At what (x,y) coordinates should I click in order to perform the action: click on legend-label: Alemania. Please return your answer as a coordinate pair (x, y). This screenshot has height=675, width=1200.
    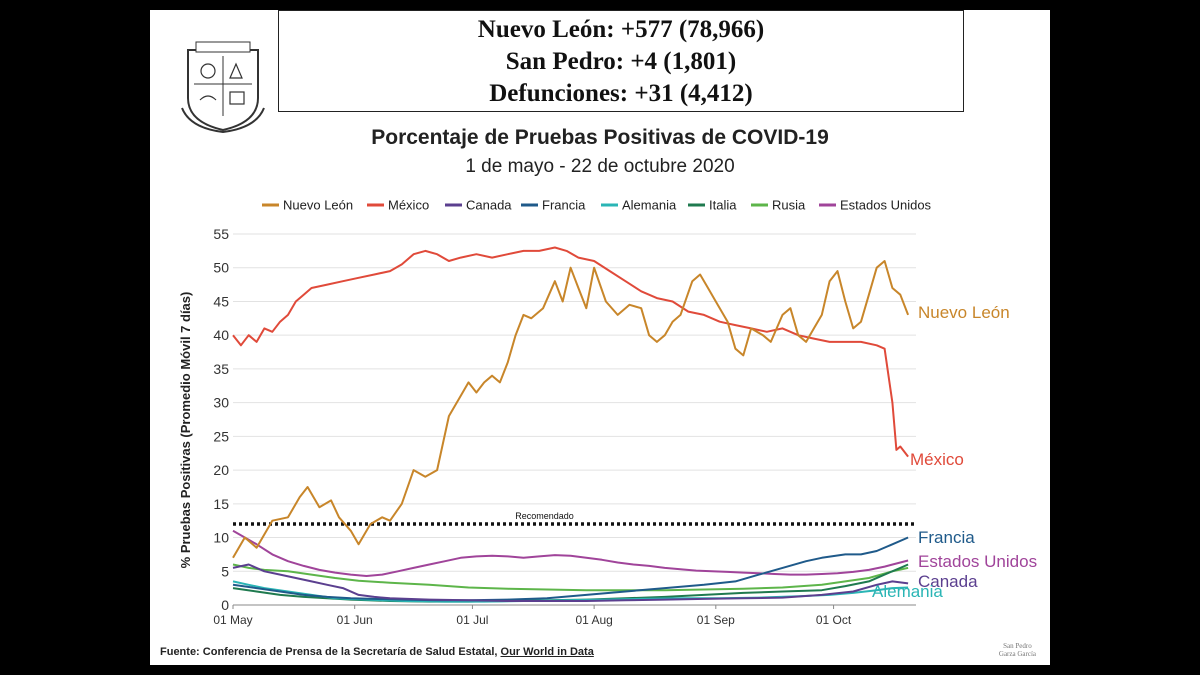
    Looking at the image, I should click on (649, 205).